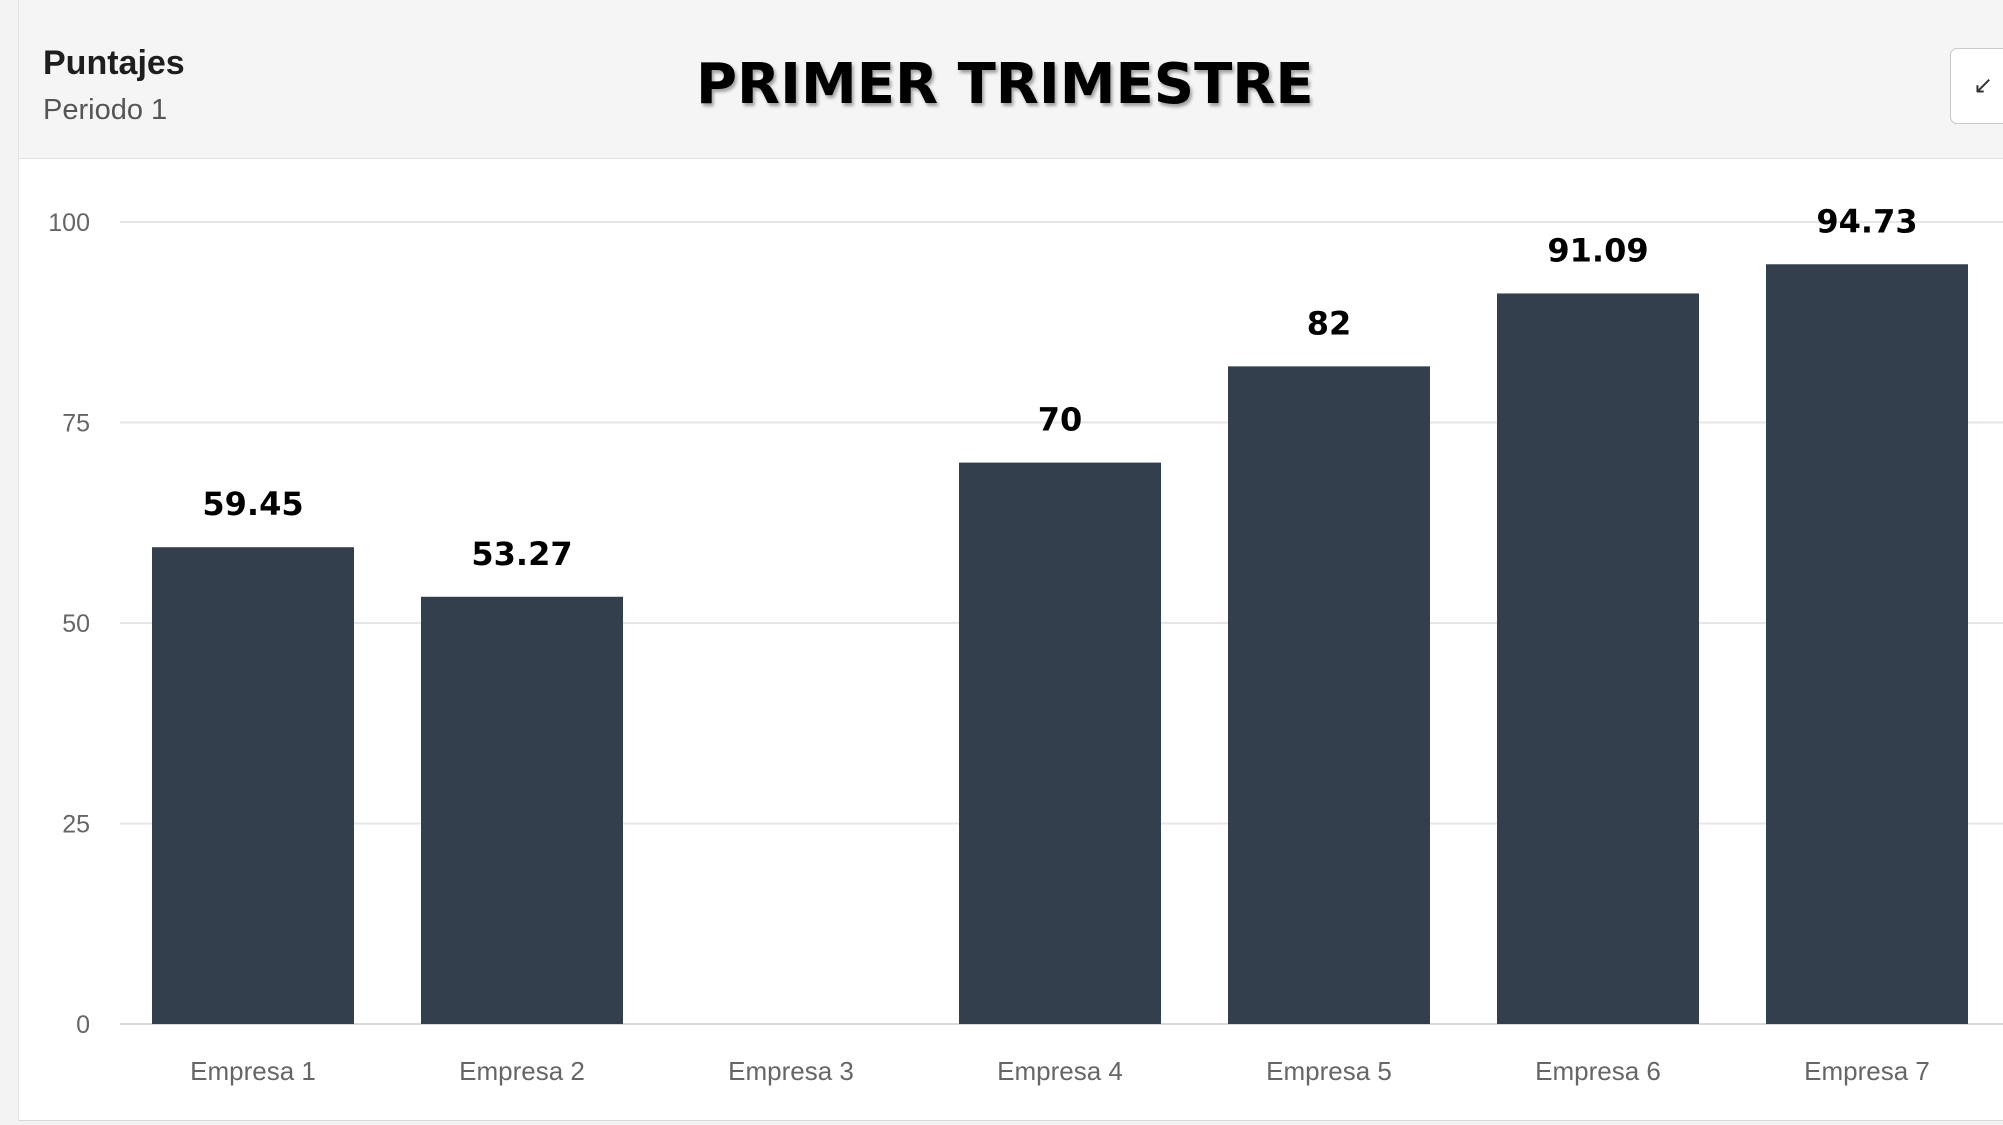  What do you see at coordinates (105, 110) in the screenshot?
I see `card-subtitle: Periodo 1` at bounding box center [105, 110].